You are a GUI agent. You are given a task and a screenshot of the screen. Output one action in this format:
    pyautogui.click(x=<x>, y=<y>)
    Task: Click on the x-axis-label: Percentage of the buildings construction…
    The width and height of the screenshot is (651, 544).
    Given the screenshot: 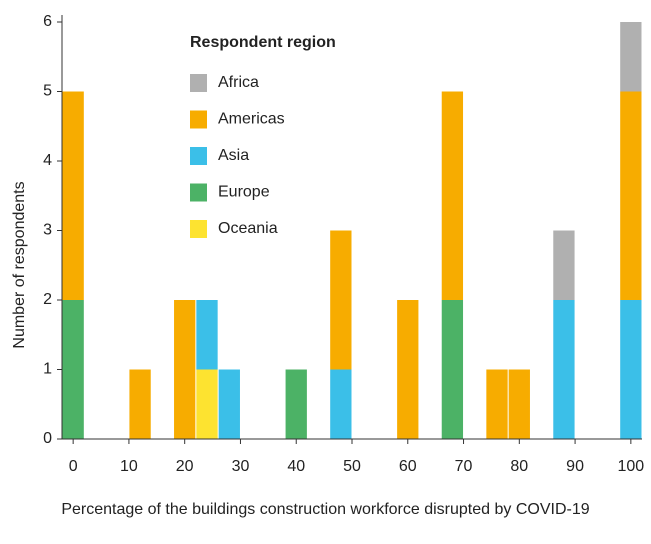 What is the action you would take?
    pyautogui.click(x=325, y=509)
    